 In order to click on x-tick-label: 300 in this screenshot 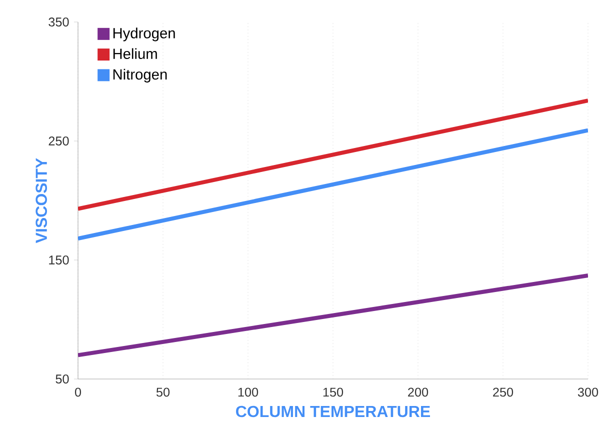, I will do `click(588, 392)`.